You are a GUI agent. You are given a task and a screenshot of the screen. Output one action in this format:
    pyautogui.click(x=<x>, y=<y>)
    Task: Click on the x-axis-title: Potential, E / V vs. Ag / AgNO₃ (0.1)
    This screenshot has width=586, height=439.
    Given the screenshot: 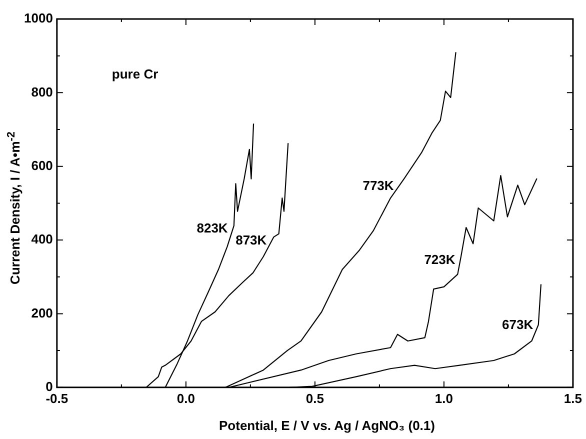 What is the action you would take?
    pyautogui.click(x=327, y=425)
    